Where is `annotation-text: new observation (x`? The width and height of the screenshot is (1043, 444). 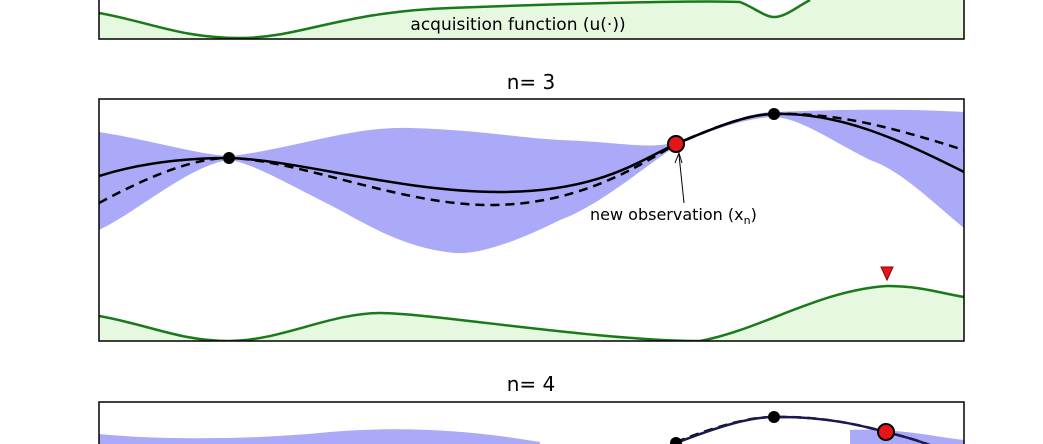
annotation-text: new observation (x is located at coordinates (667, 214).